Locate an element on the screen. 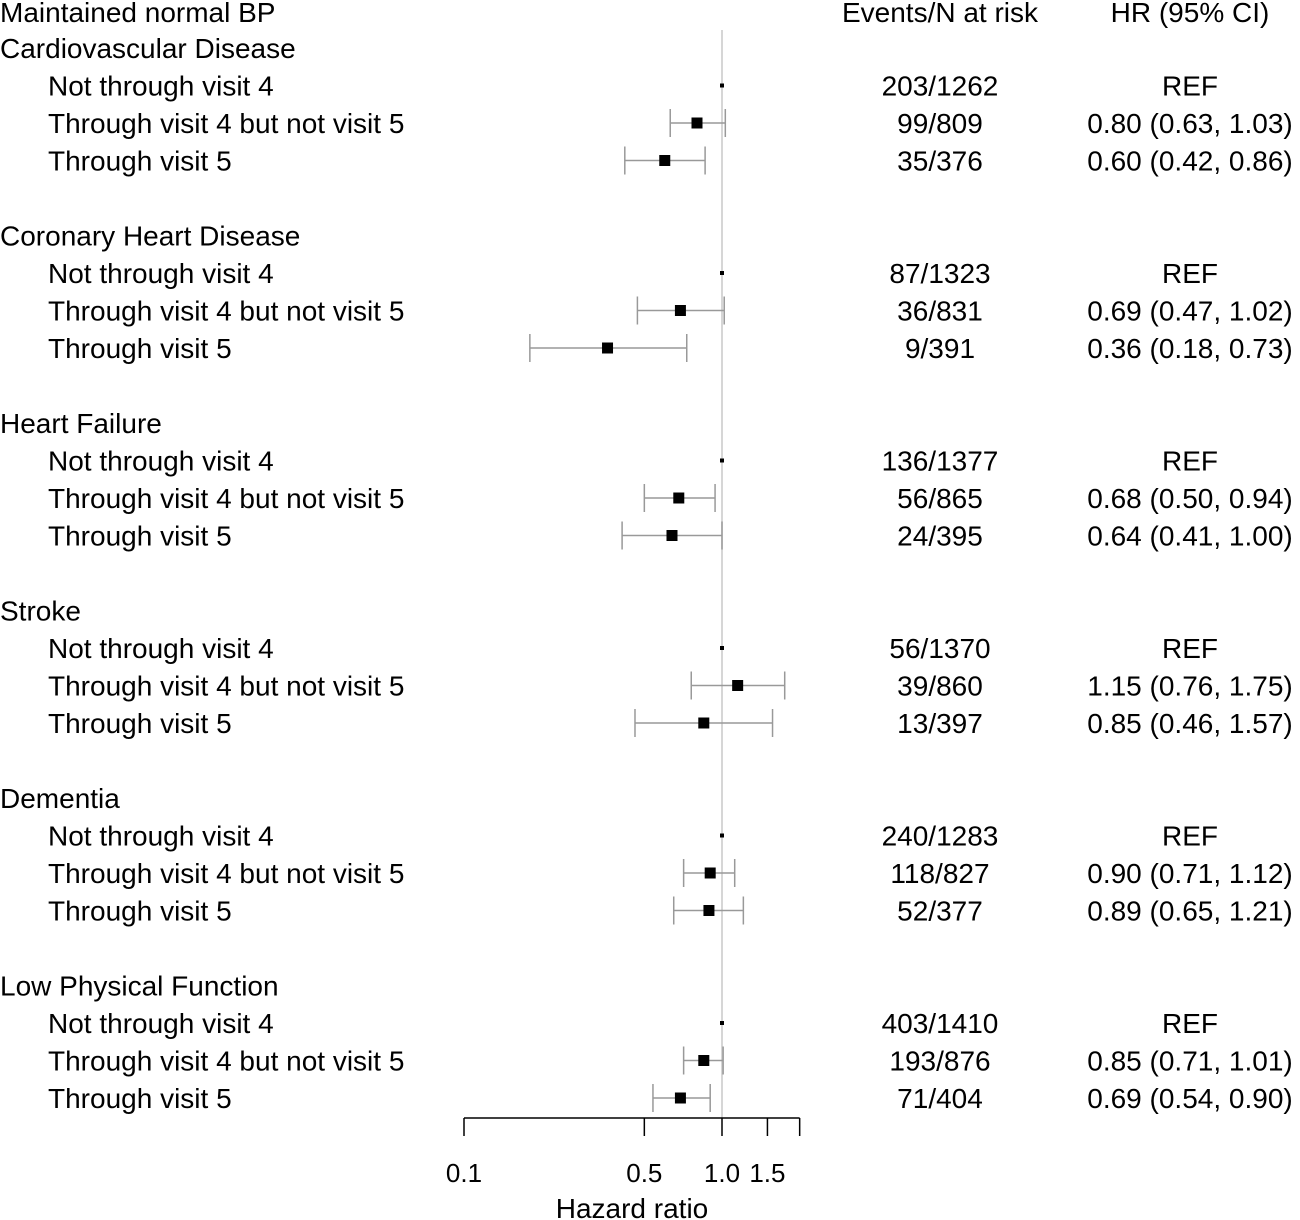  row-events: 87/1323 is located at coordinates (939, 273).